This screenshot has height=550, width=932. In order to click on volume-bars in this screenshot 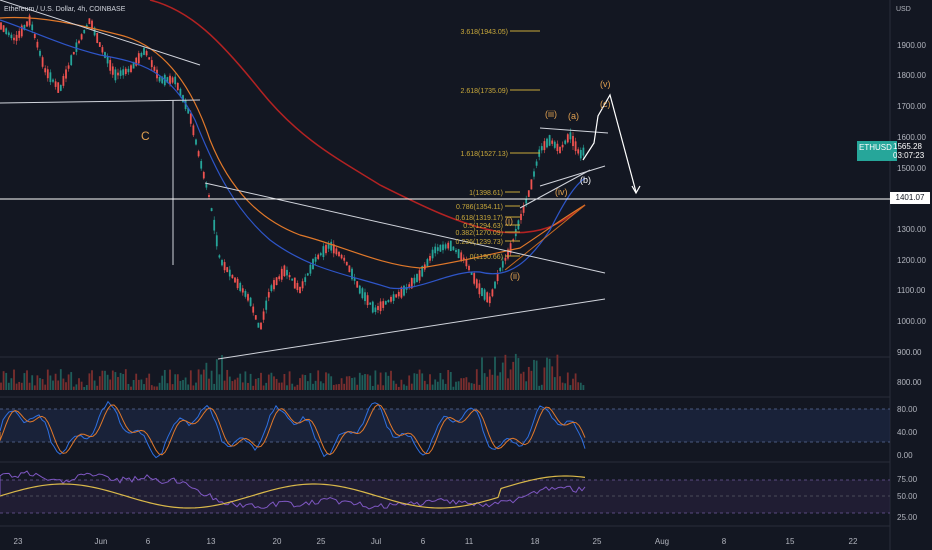, I will do `click(292, 371)`.